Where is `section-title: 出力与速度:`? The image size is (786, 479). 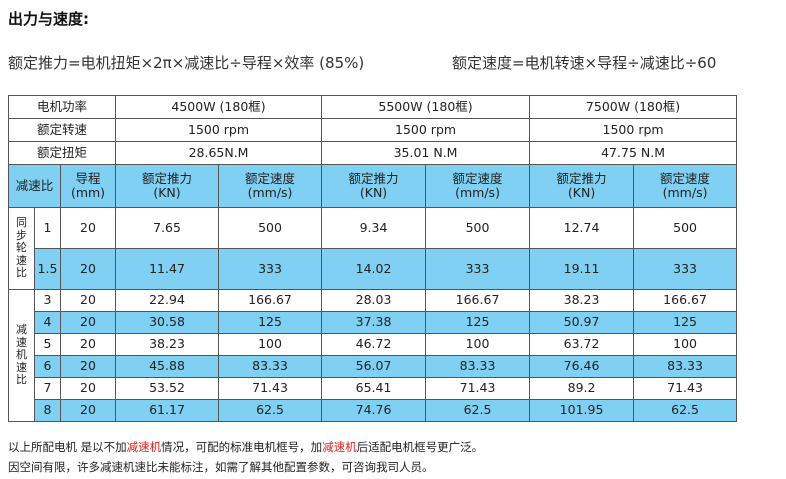
section-title: 出力与速度: is located at coordinates (48, 19).